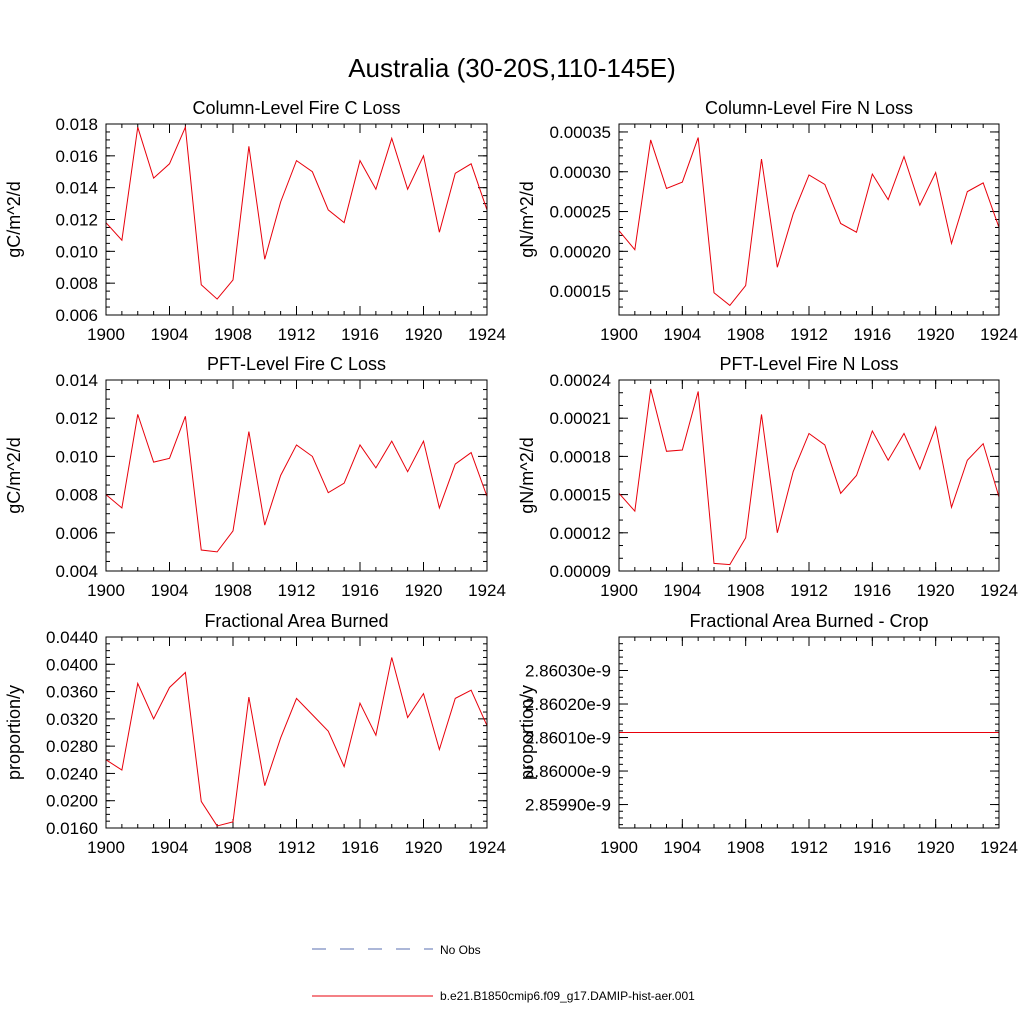  I want to click on panel-title: Column-Level Fire C Loss, so click(296, 108).